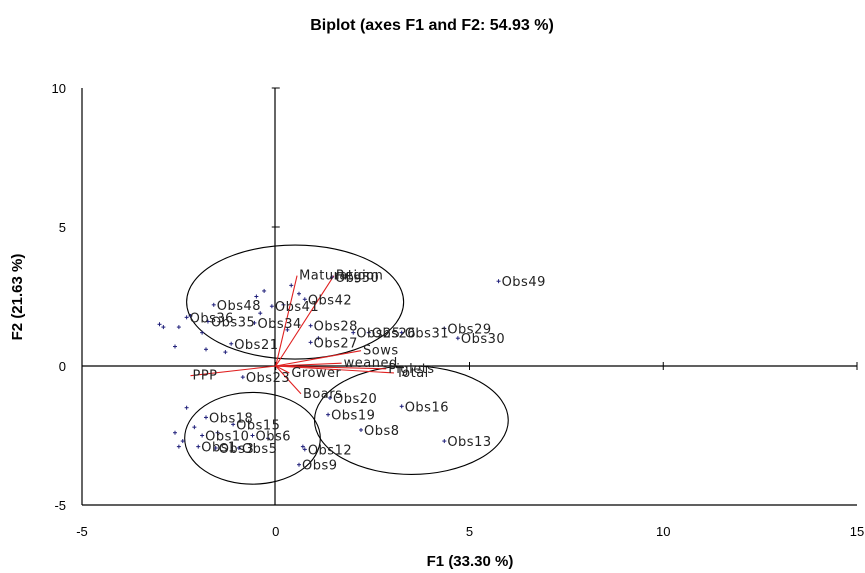  I want to click on observation-label: Obs48, so click(239, 306).